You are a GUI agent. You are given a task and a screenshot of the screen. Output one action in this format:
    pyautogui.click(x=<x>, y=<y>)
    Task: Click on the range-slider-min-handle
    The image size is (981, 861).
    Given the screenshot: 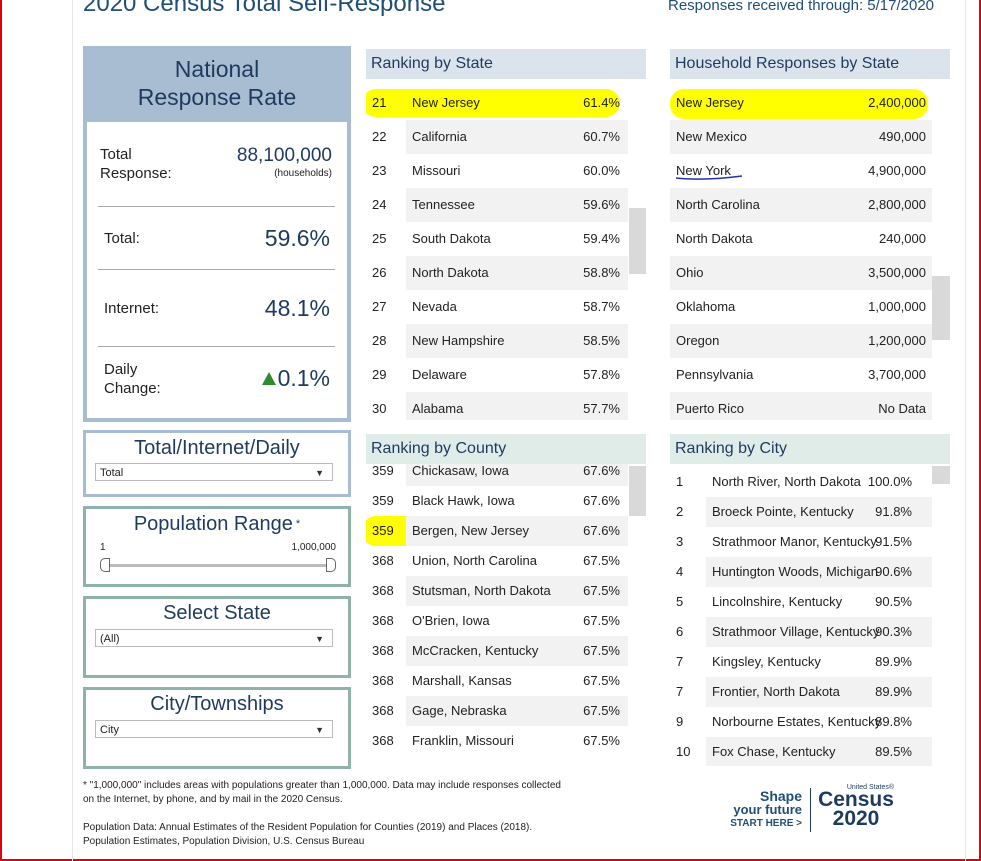 What is the action you would take?
    pyautogui.click(x=105, y=565)
    